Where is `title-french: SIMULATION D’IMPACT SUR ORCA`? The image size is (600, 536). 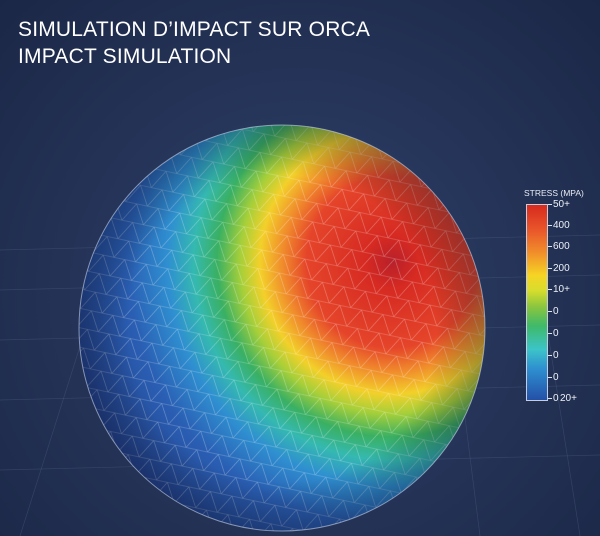
title-french: SIMULATION D’IMPACT SUR ORCA is located at coordinates (194, 29).